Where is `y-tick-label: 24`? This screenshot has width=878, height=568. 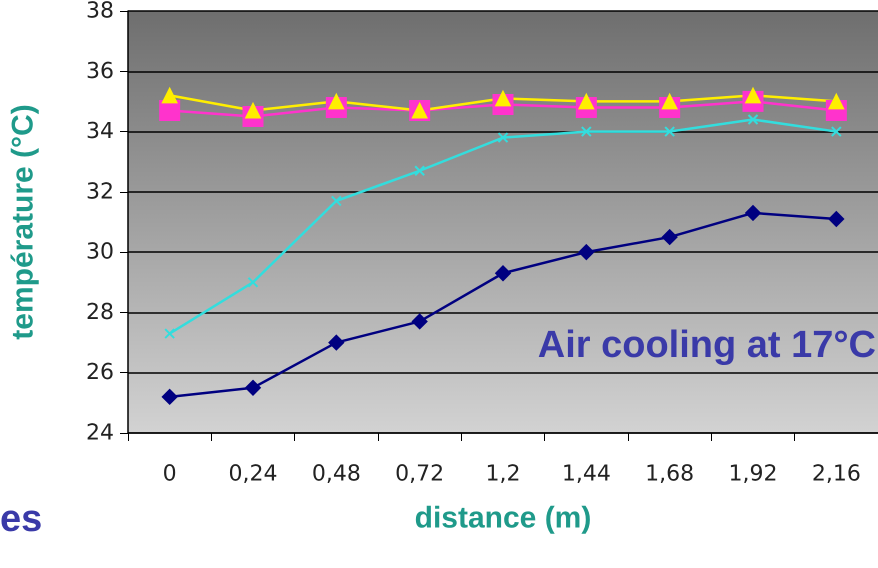 y-tick-label: 24 is located at coordinates (100, 433).